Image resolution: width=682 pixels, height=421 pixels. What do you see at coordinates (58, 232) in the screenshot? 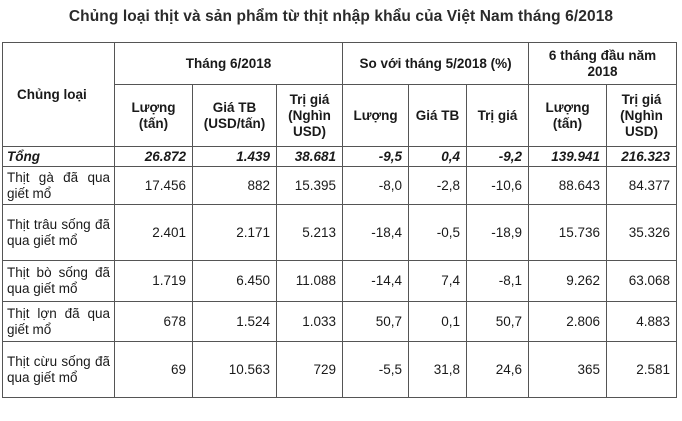
I see `row-label: Thịt trâu sống đã qua giết mổ` at bounding box center [58, 232].